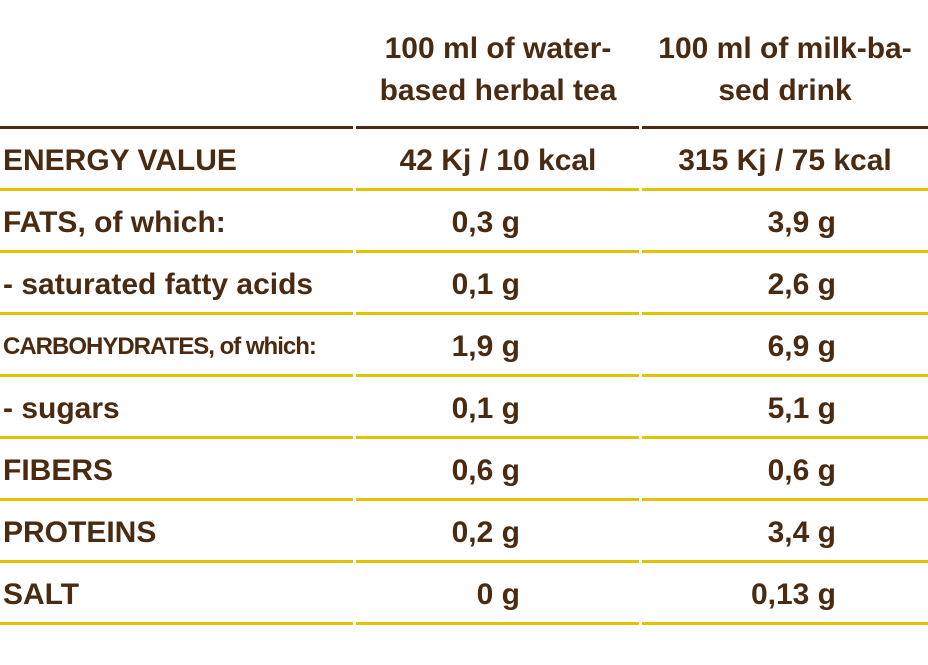 The width and height of the screenshot is (928, 665). What do you see at coordinates (58, 470) in the screenshot?
I see `row-label: FIBERS` at bounding box center [58, 470].